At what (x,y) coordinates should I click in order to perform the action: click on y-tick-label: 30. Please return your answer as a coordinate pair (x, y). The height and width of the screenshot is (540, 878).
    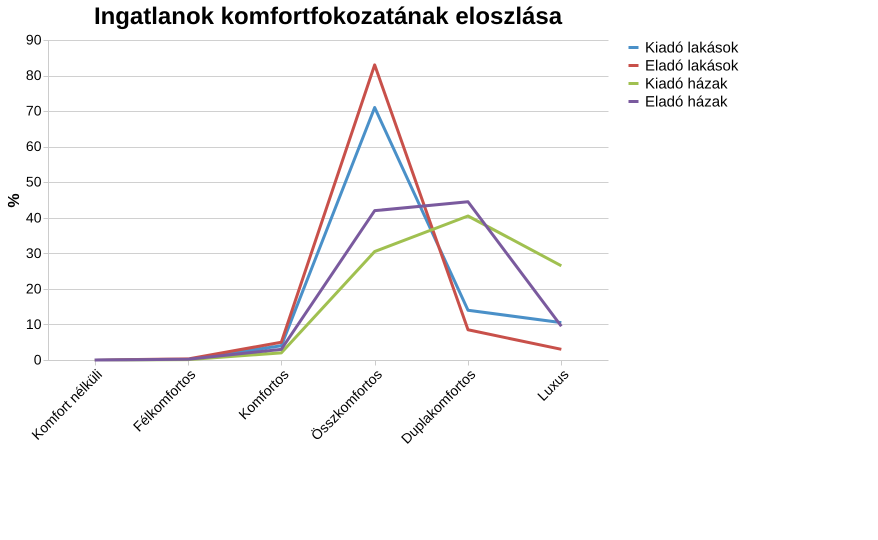
    Looking at the image, I should click on (34, 252).